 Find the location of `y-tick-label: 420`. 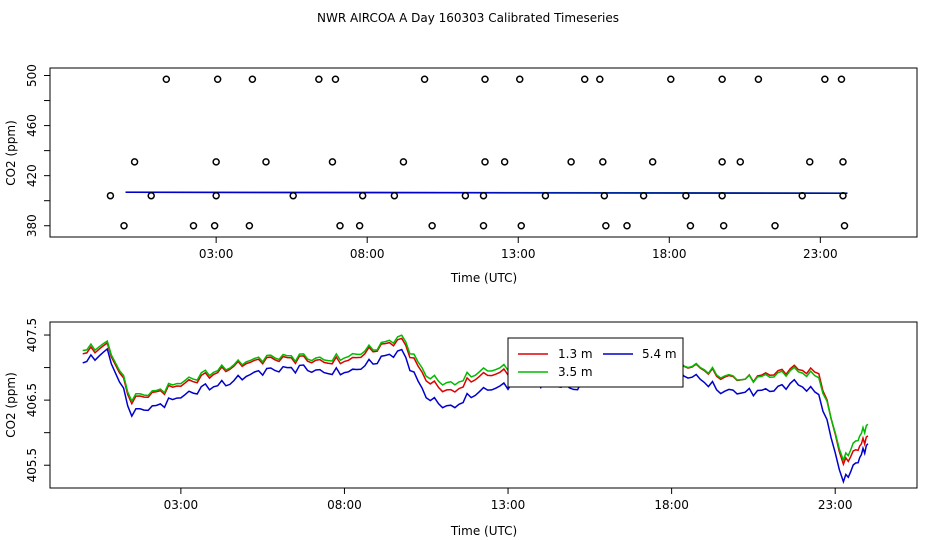

y-tick-label: 420 is located at coordinates (32, 175).